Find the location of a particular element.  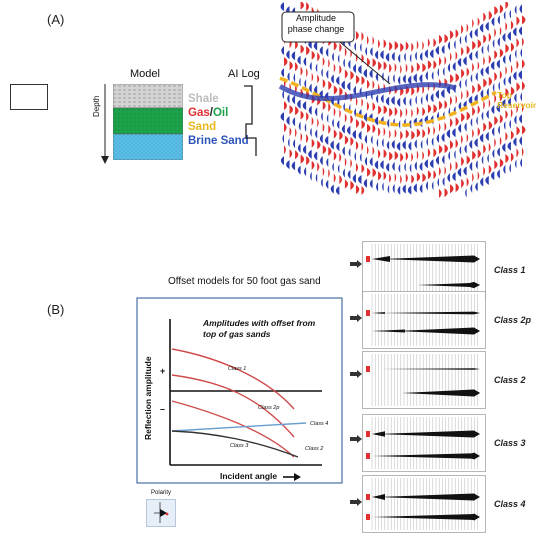

offset-title: Offset models for 50 foot gas sand is located at coordinates (244, 281).